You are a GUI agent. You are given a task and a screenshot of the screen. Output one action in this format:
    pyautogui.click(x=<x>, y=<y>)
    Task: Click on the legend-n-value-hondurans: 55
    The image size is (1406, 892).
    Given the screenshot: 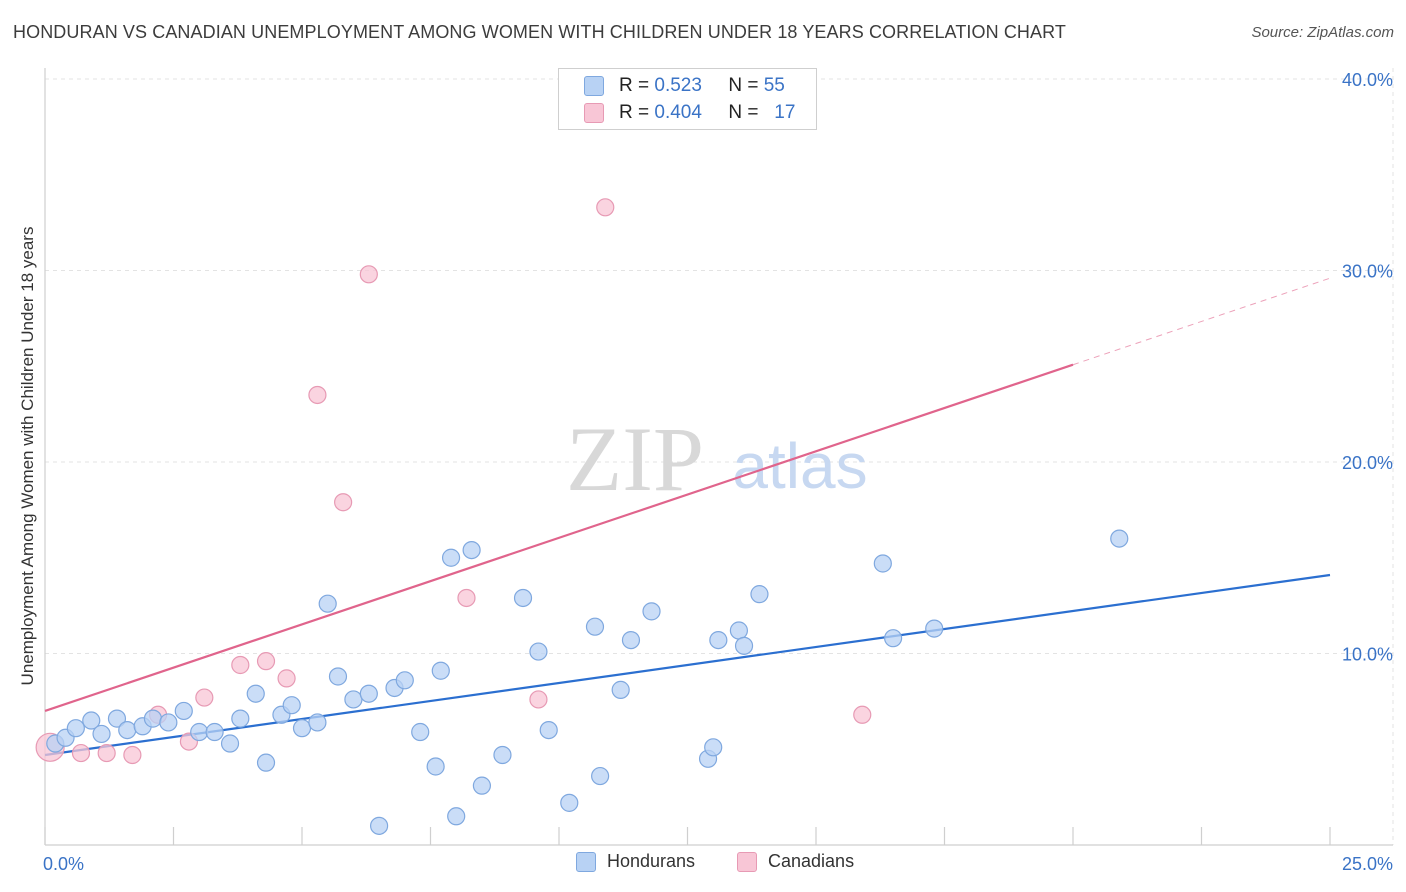 What is the action you would take?
    pyautogui.click(x=774, y=85)
    